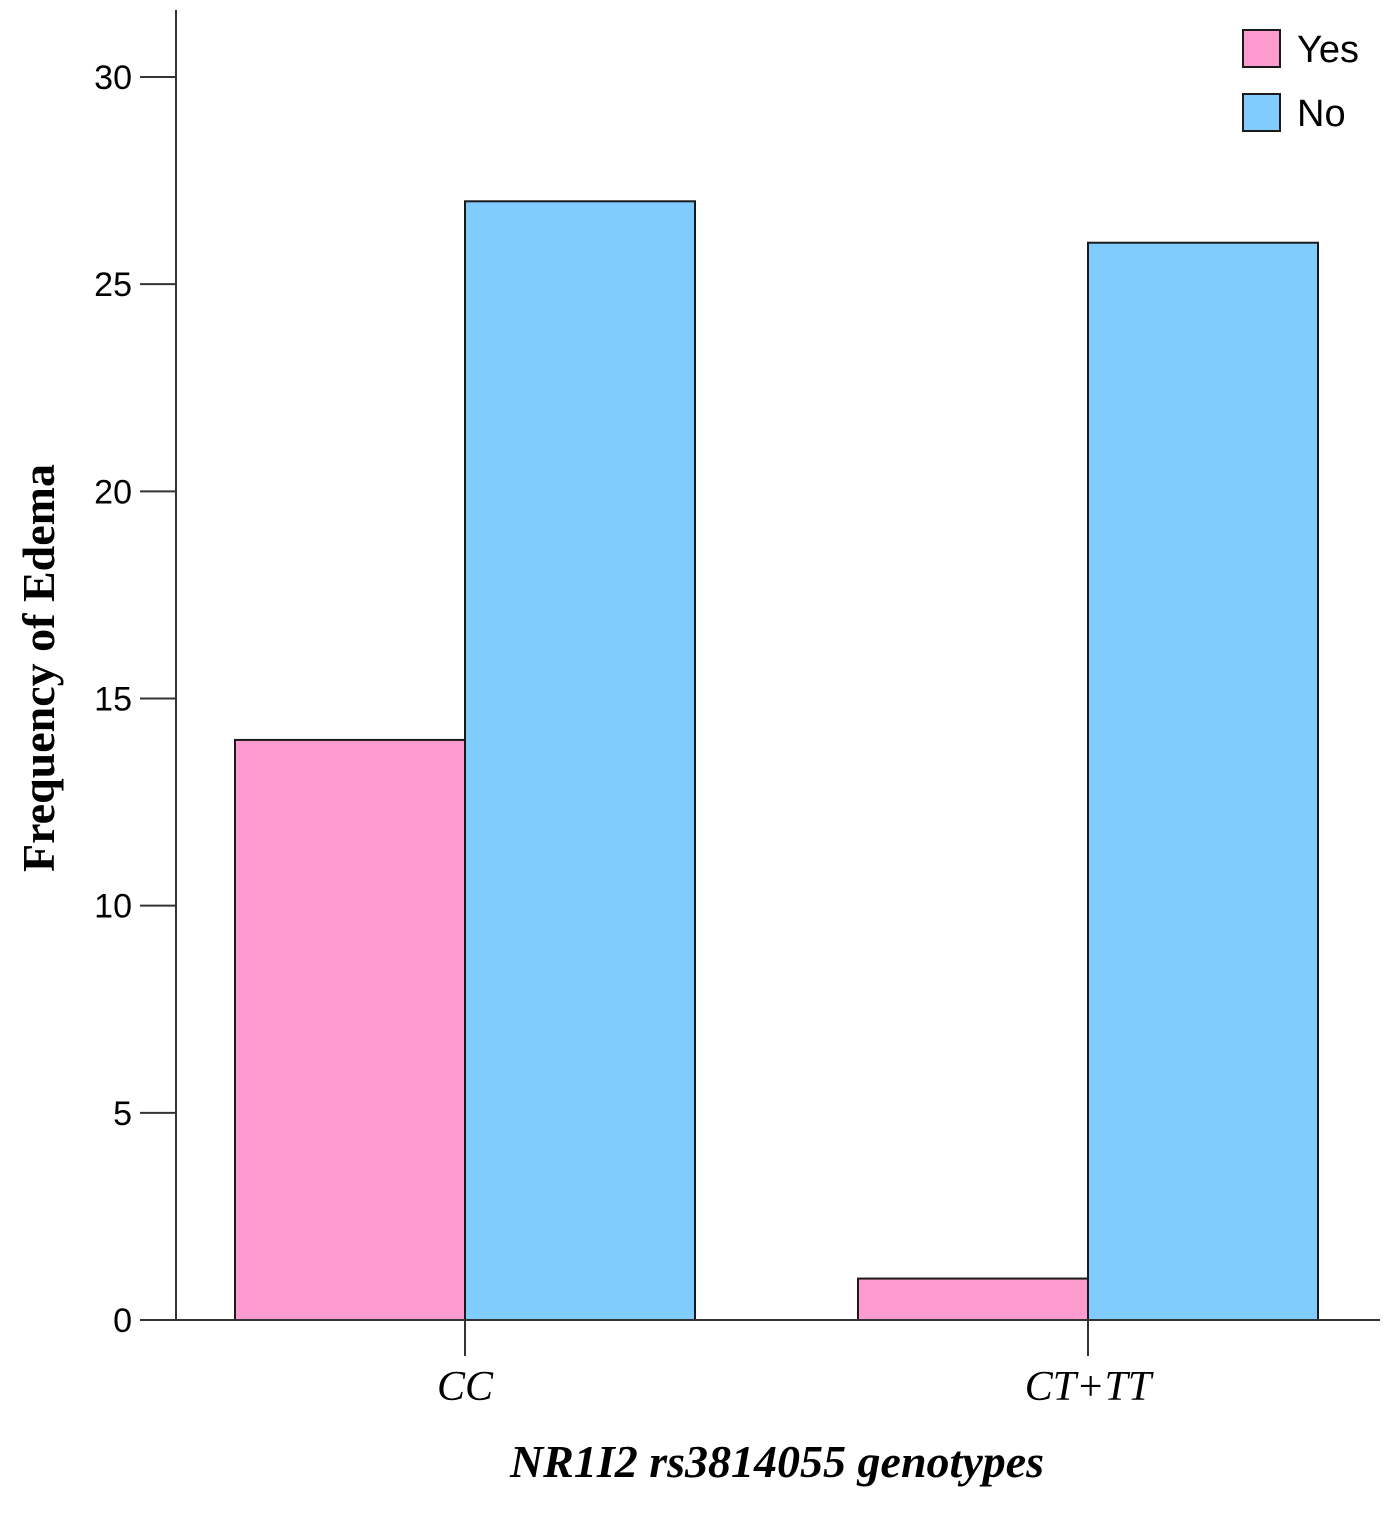  I want to click on bar-ct-tt-yes, so click(973, 1299).